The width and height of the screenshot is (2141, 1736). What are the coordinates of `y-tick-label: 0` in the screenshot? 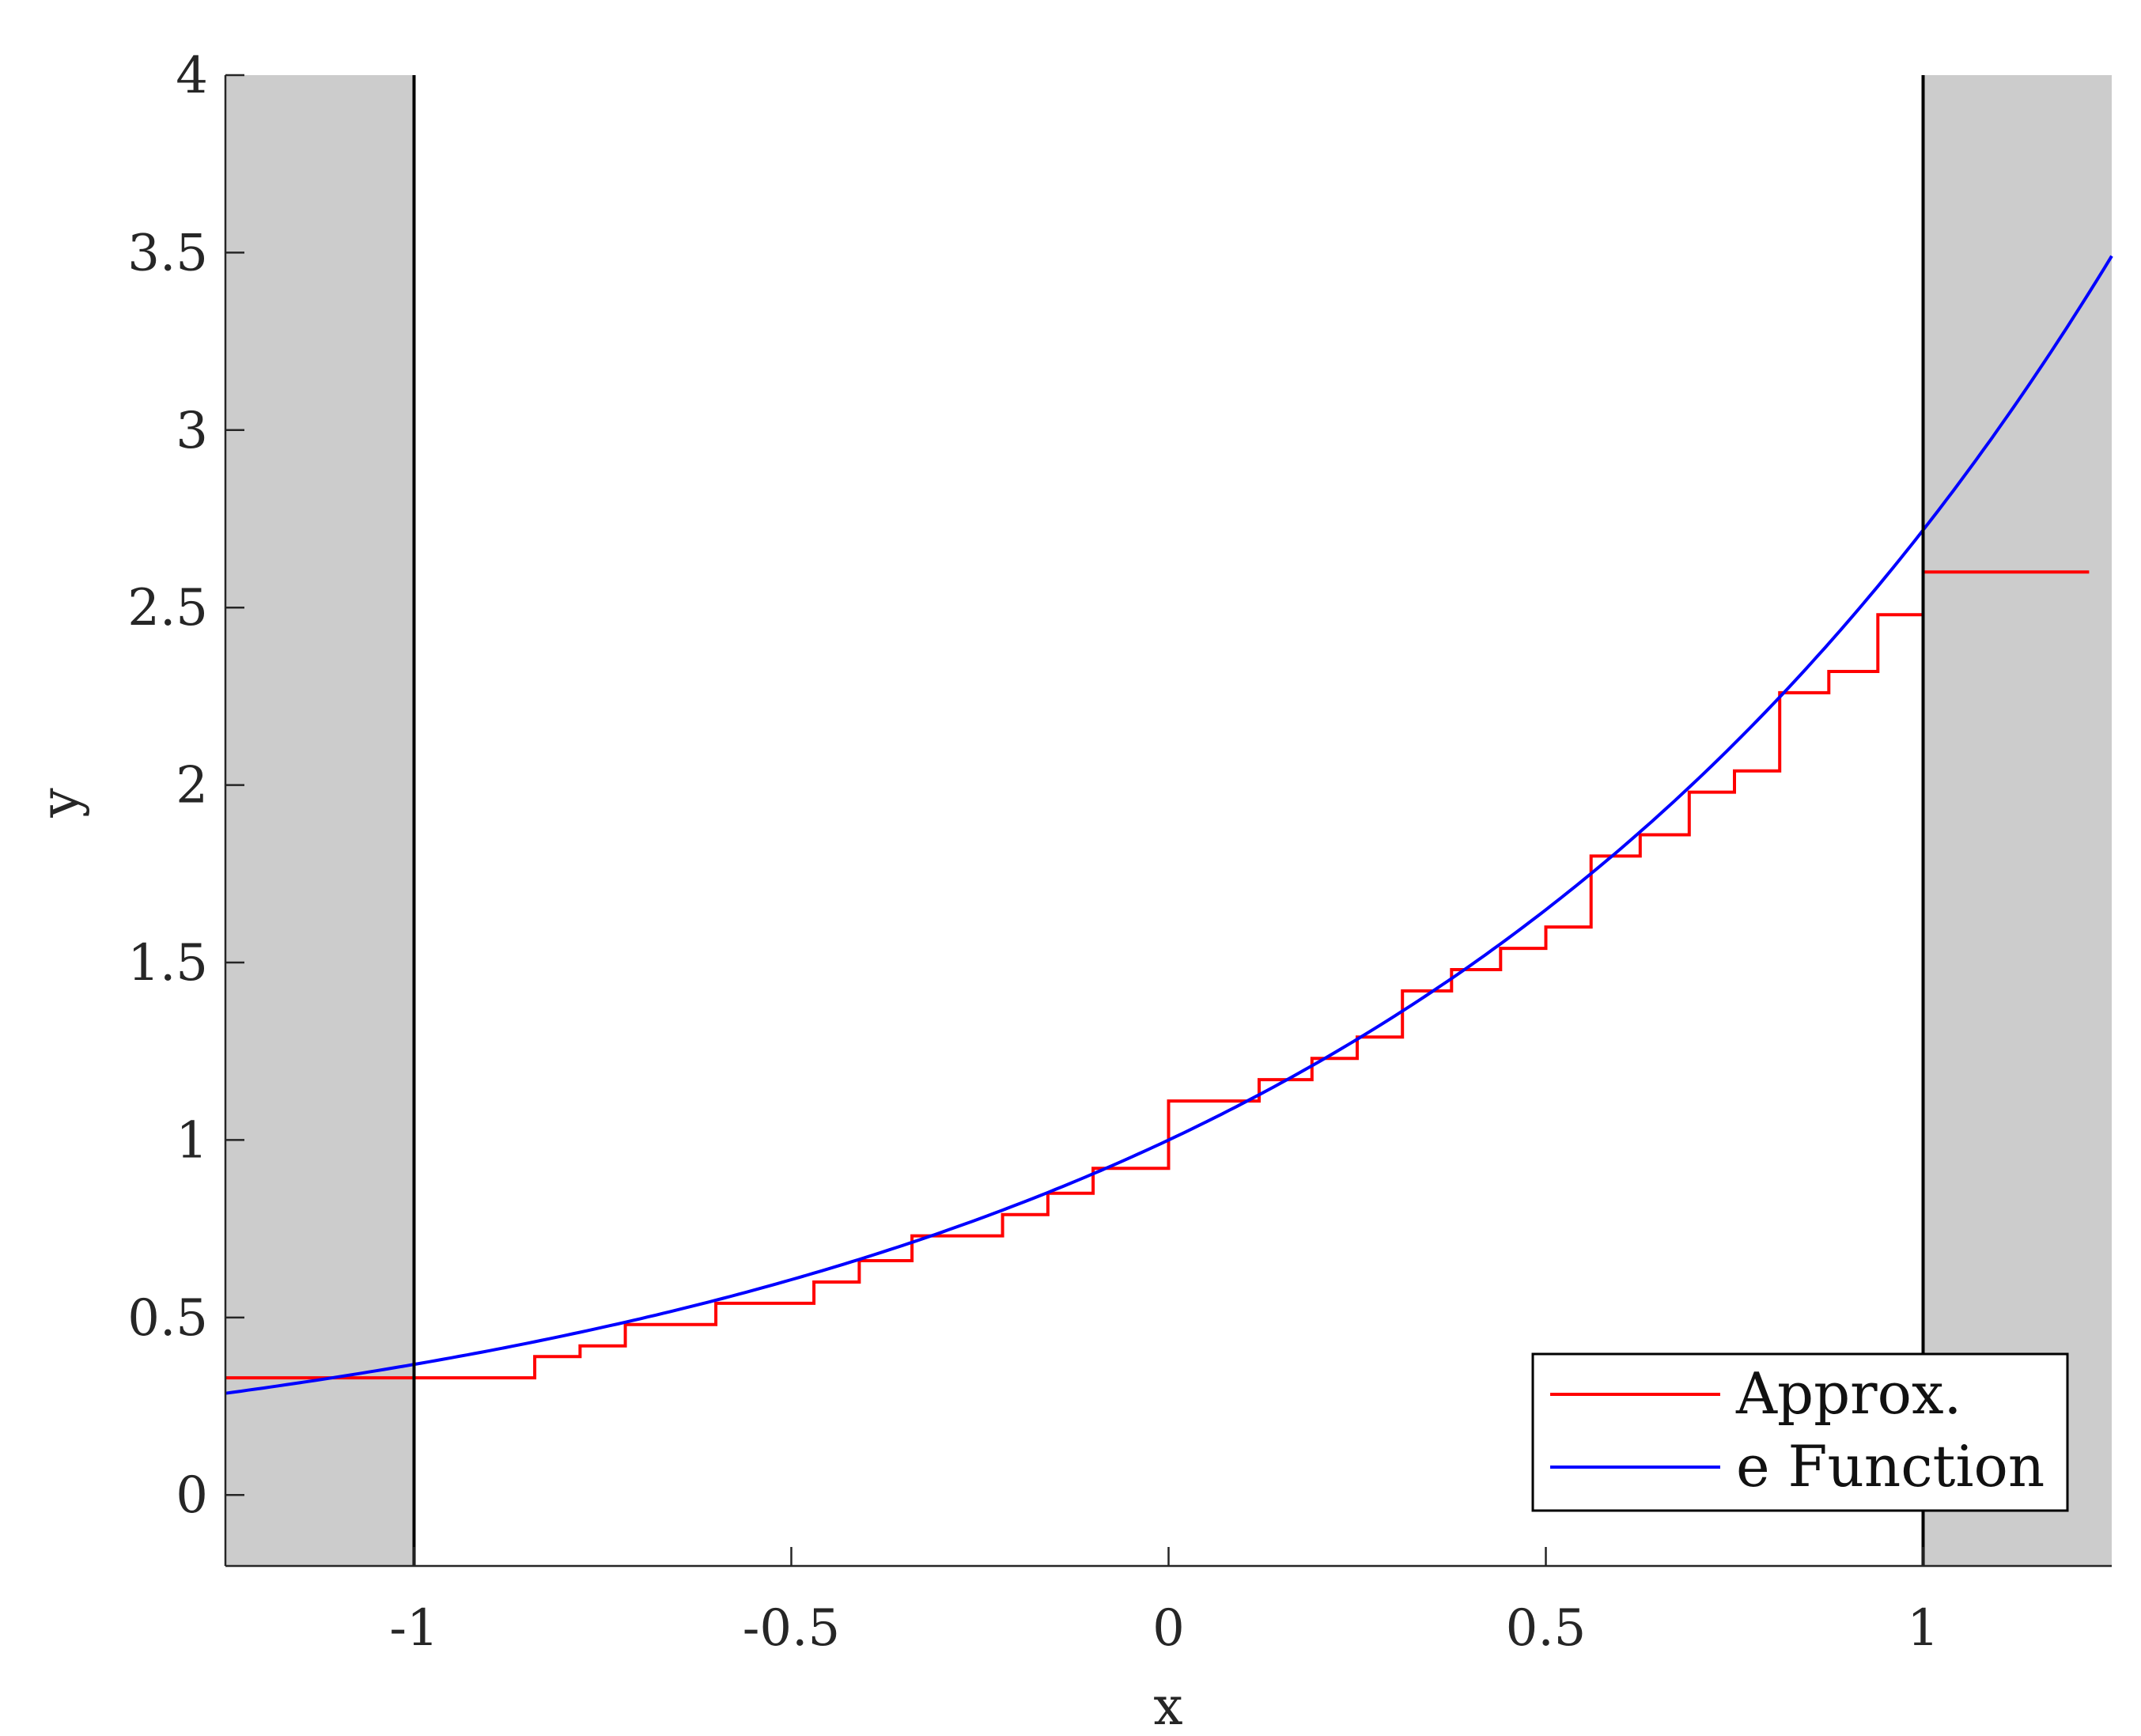 It's located at (192, 1496).